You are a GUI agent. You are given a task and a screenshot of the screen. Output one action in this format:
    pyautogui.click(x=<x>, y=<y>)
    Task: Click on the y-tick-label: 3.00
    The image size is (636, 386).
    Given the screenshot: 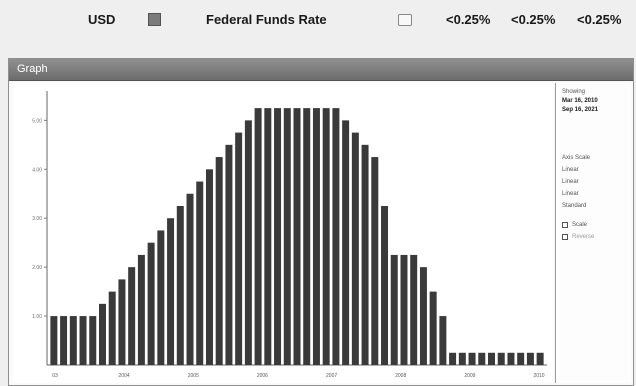 What is the action you would take?
    pyautogui.click(x=37, y=219)
    